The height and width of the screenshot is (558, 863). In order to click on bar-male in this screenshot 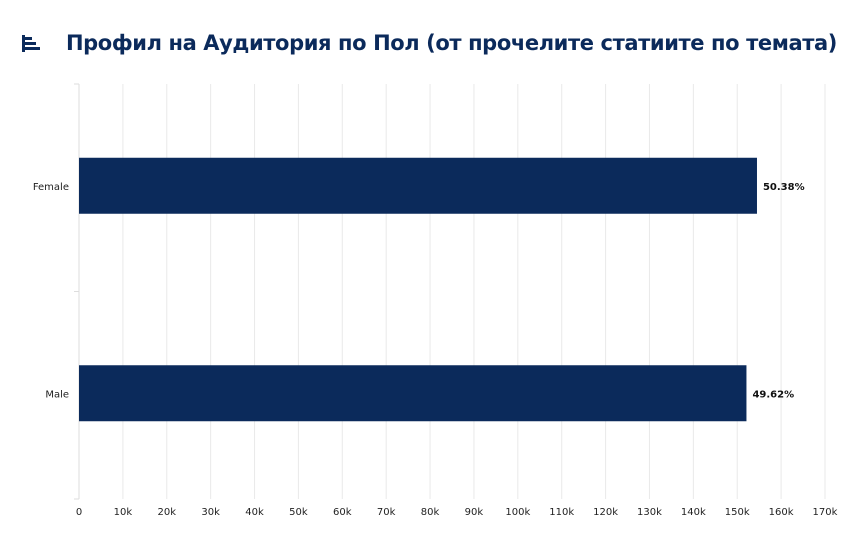, I will do `click(413, 393)`.